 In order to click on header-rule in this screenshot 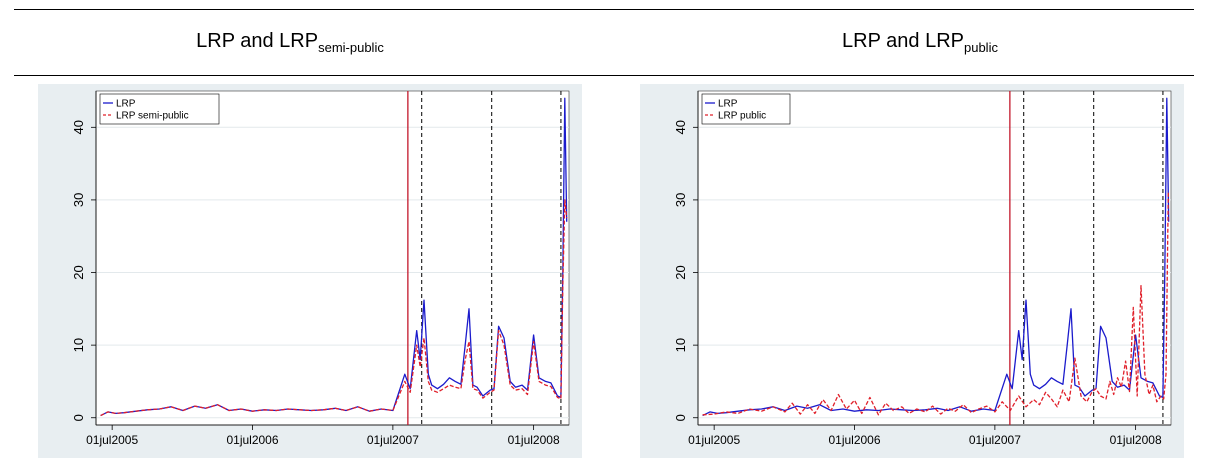, I will do `click(604, 75)`.